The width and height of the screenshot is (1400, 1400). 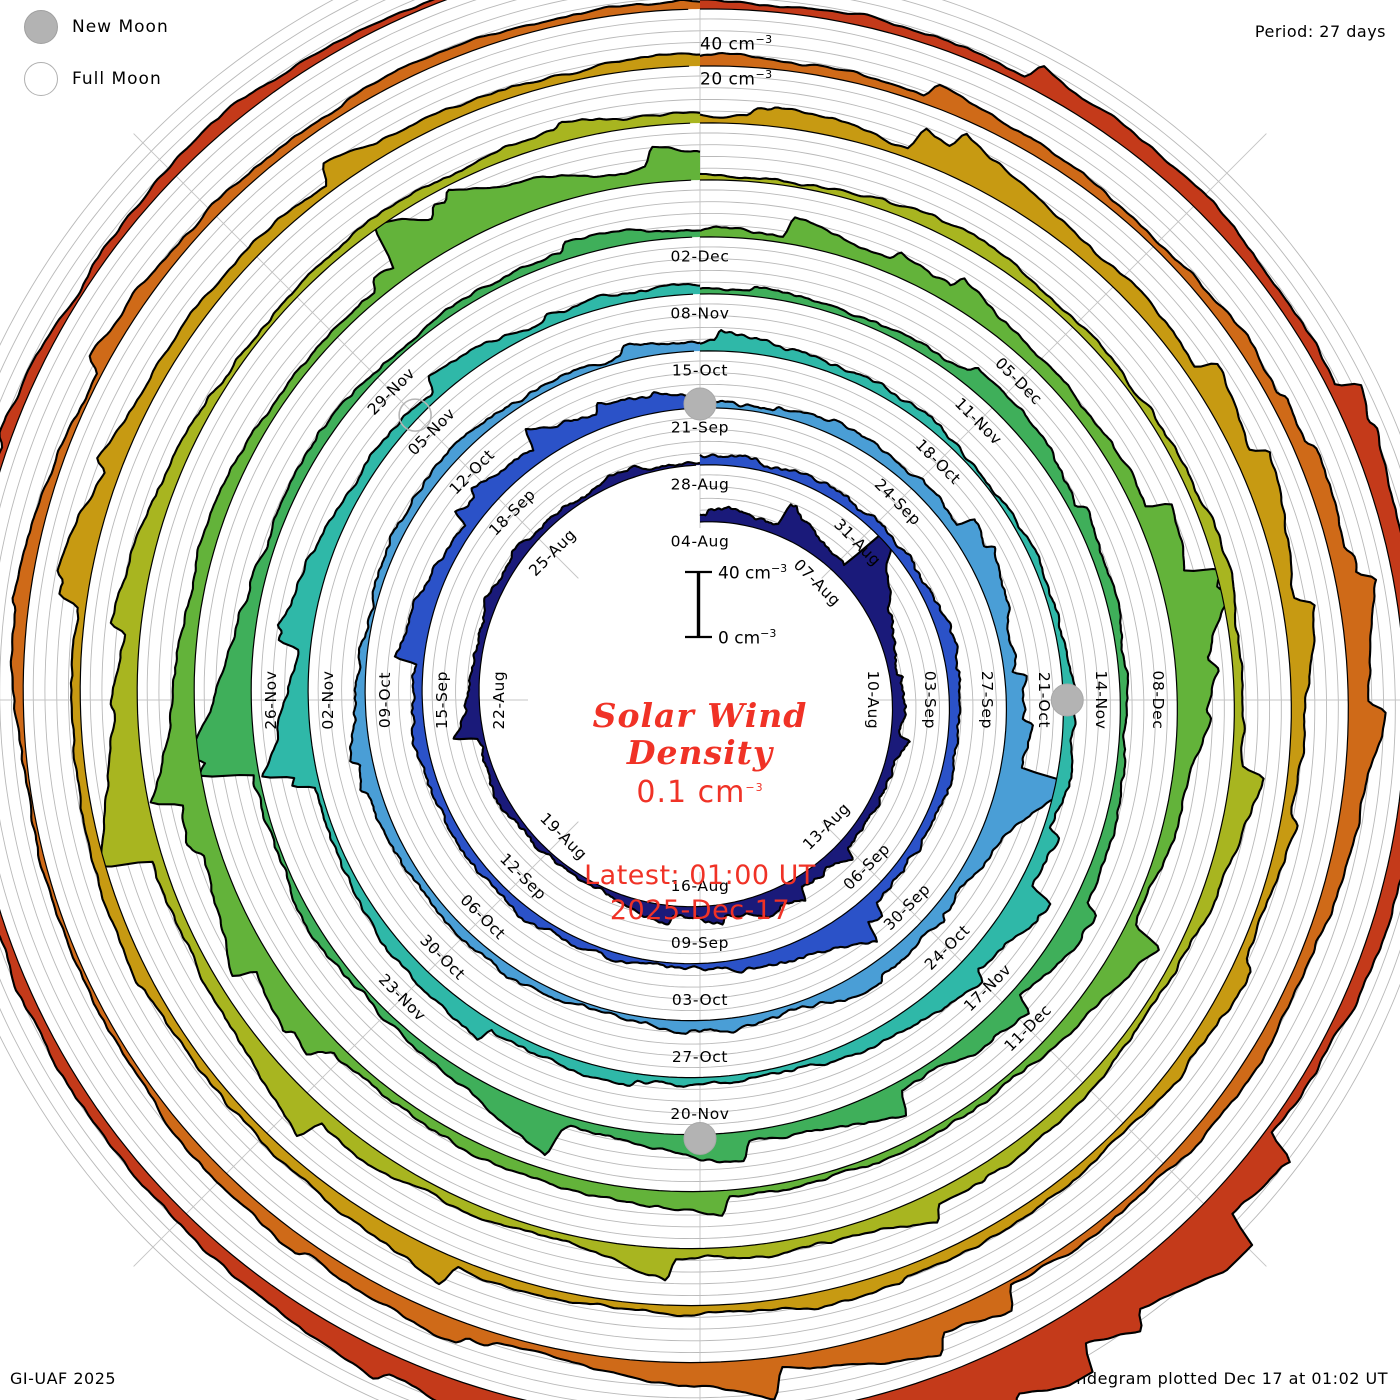 I want to click on radial-axis-20-sup: −3, so click(x=764, y=74).